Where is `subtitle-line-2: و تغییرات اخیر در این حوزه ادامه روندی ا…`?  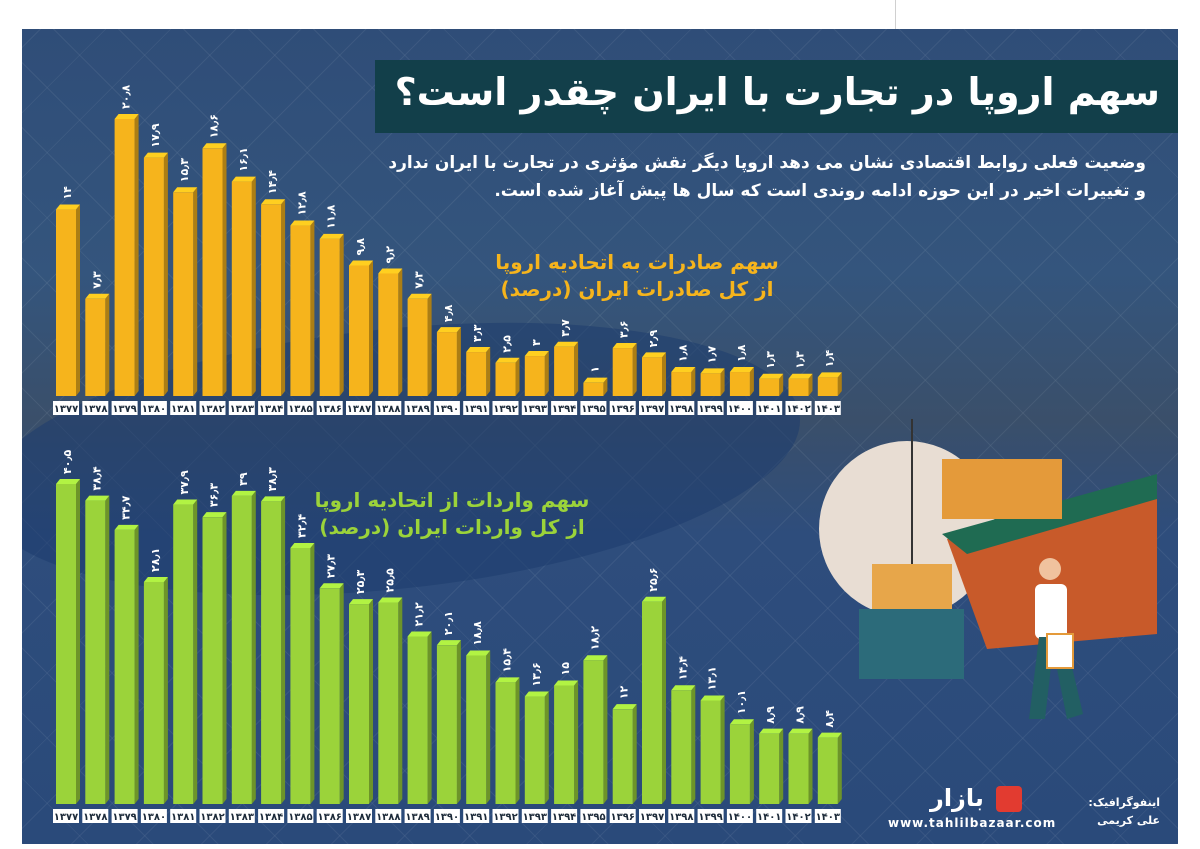 subtitle-line-2: و تغییرات اخیر در این حوزه ادامه روندی ا… is located at coordinates (820, 191).